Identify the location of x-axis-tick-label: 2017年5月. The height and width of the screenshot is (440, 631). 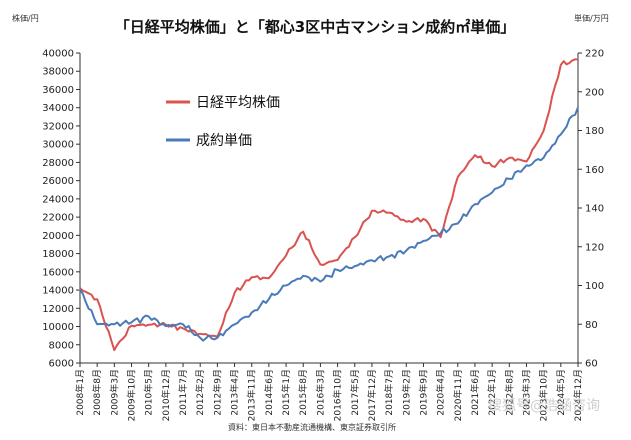
(355, 392).